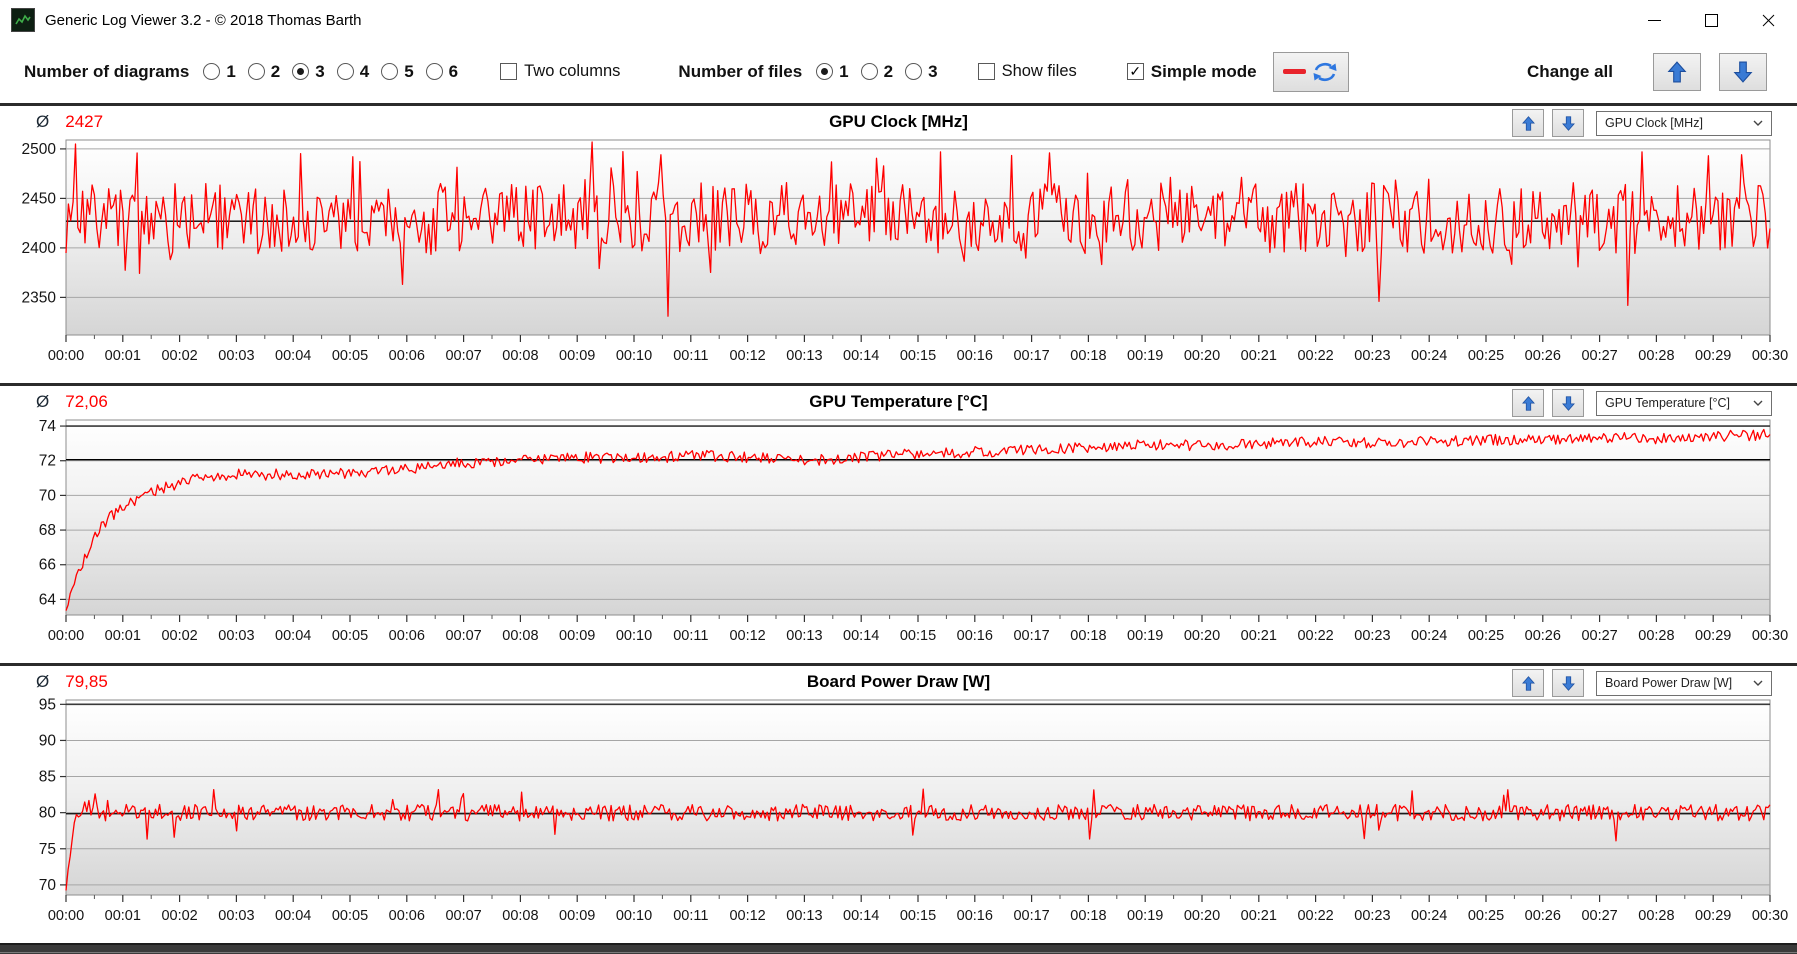  I want to click on average-value: 72,06, so click(86, 401).